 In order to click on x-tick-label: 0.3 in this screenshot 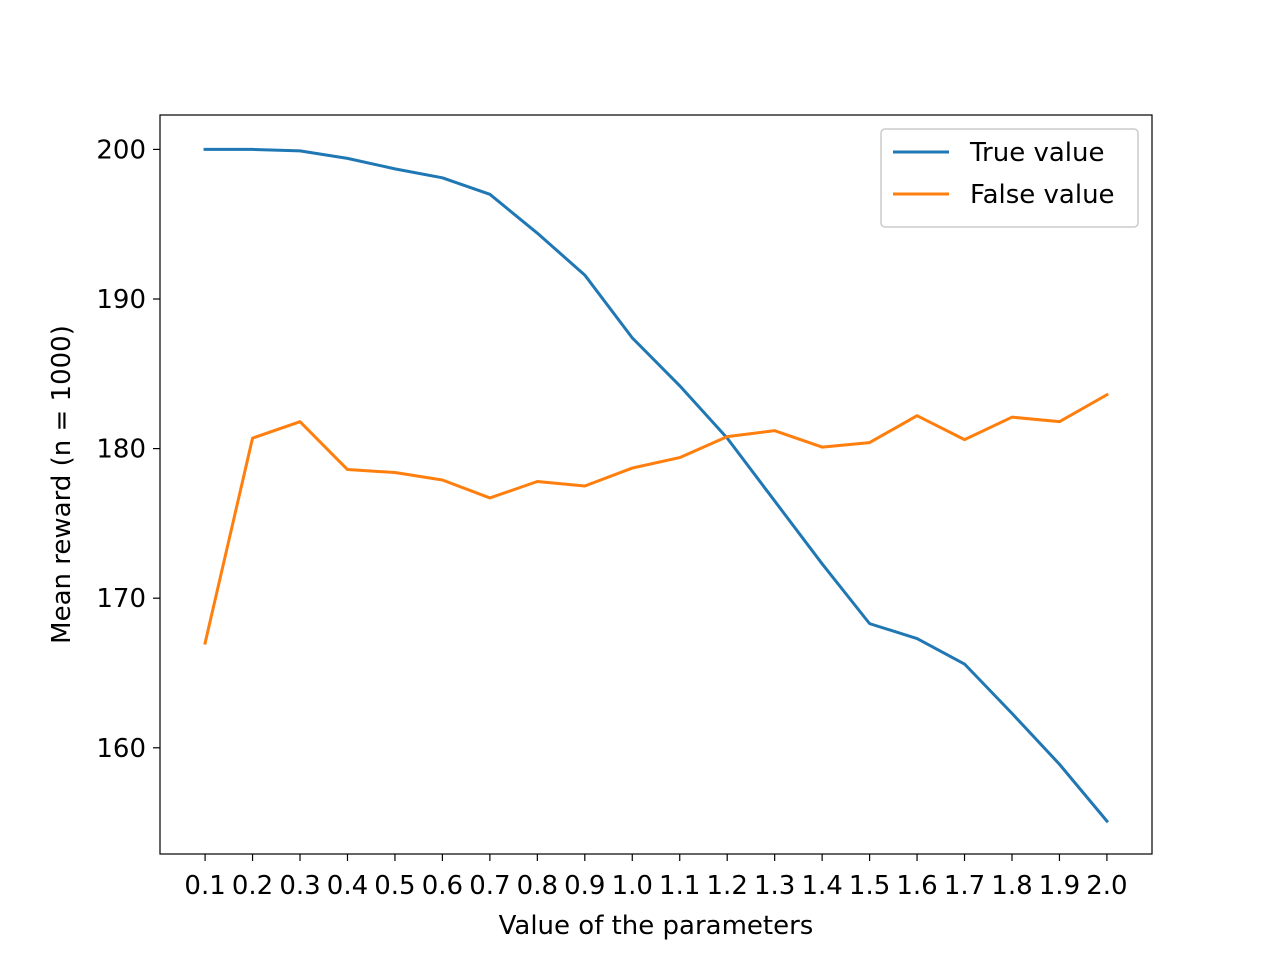, I will do `click(299, 886)`.